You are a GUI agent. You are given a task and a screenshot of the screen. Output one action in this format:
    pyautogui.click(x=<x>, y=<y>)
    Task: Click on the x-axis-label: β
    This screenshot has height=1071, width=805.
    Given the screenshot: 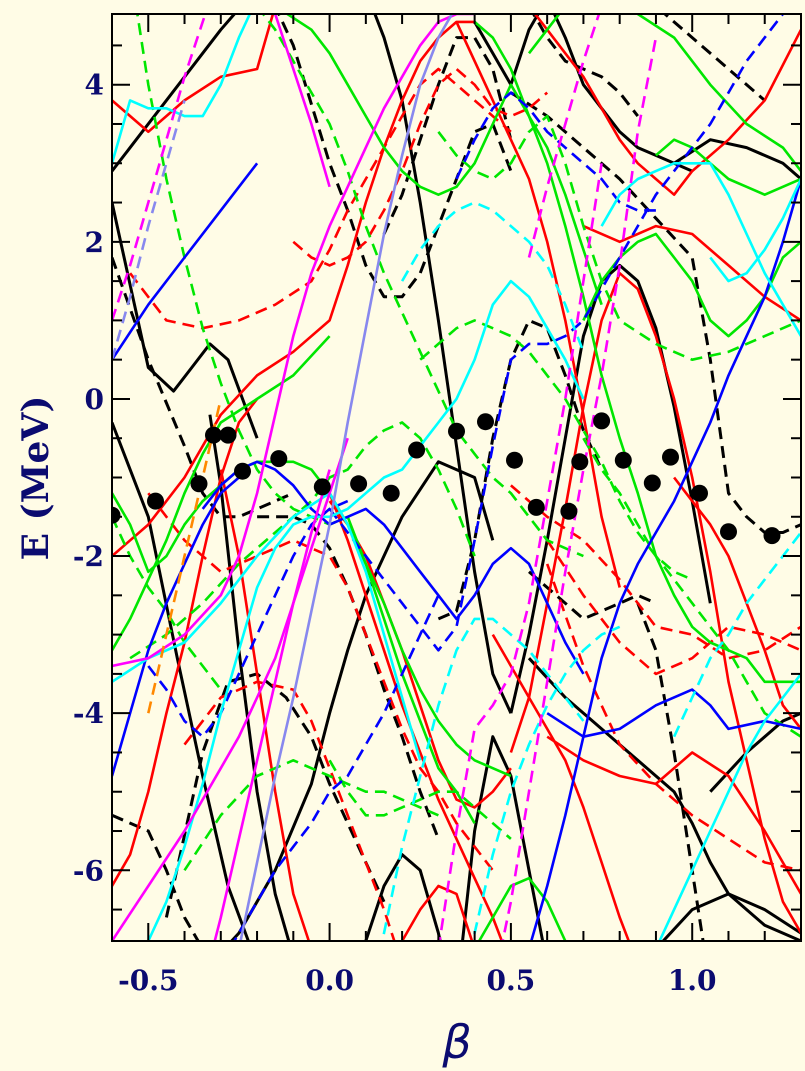 What is the action you would take?
    pyautogui.click(x=456, y=1042)
    